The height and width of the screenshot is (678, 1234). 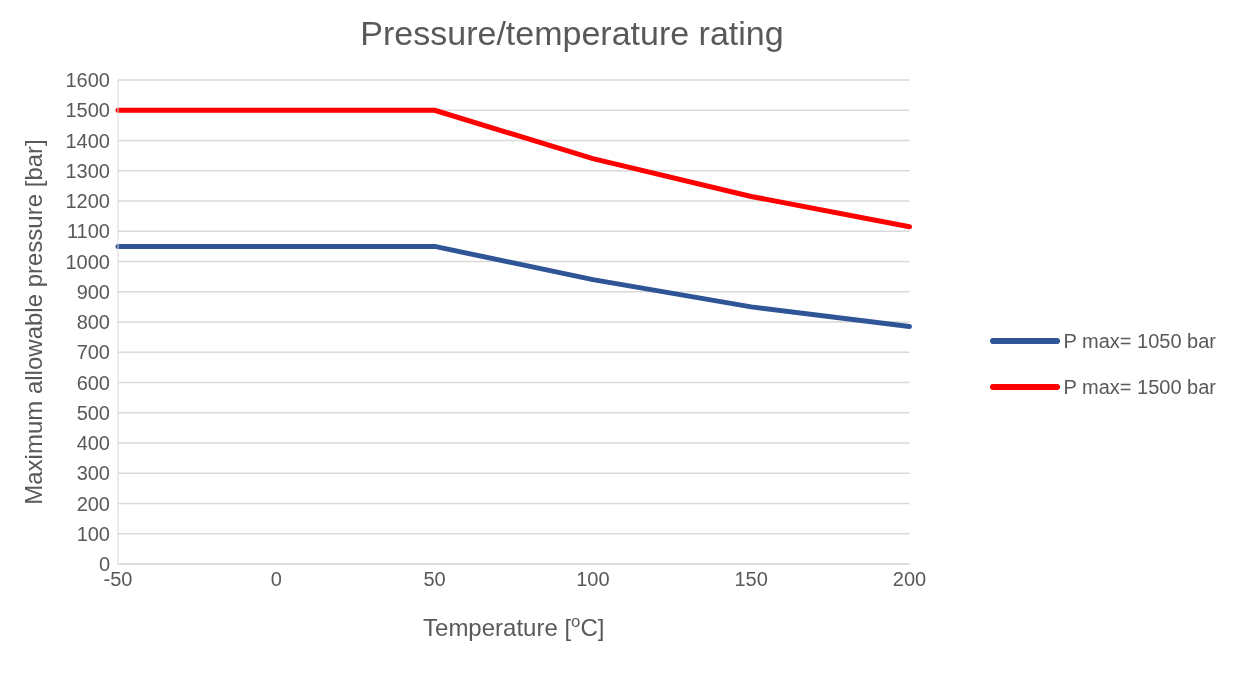 I want to click on y-tick-label: 800, so click(x=93, y=322).